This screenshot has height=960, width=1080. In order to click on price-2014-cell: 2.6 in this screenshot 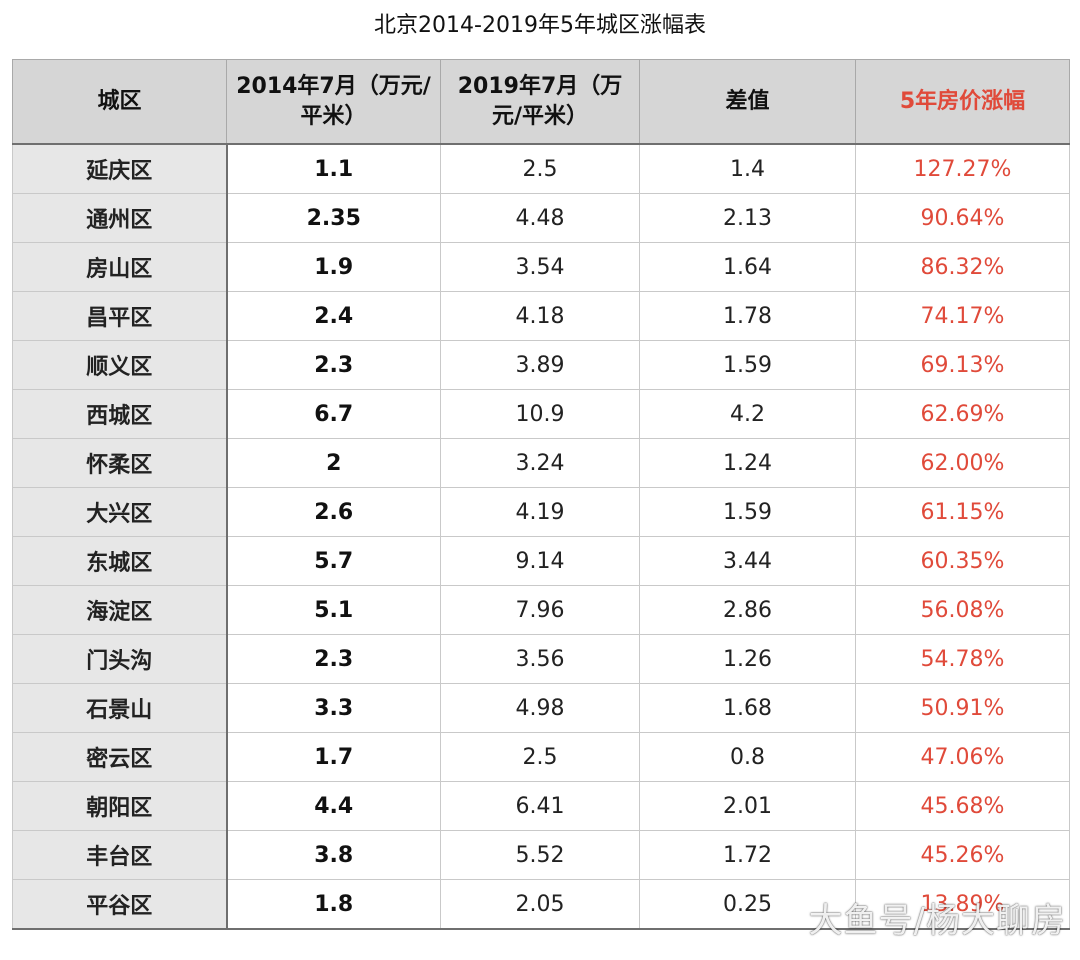, I will do `click(333, 512)`.